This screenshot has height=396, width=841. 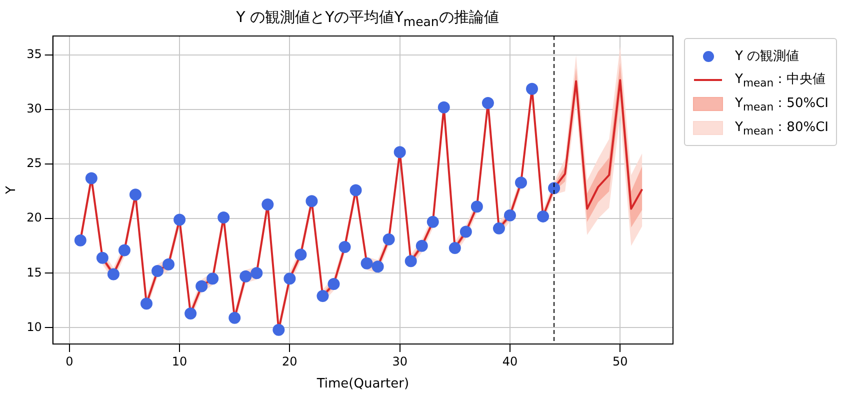 I want to click on y-tick-label: 15, so click(x=34, y=272).